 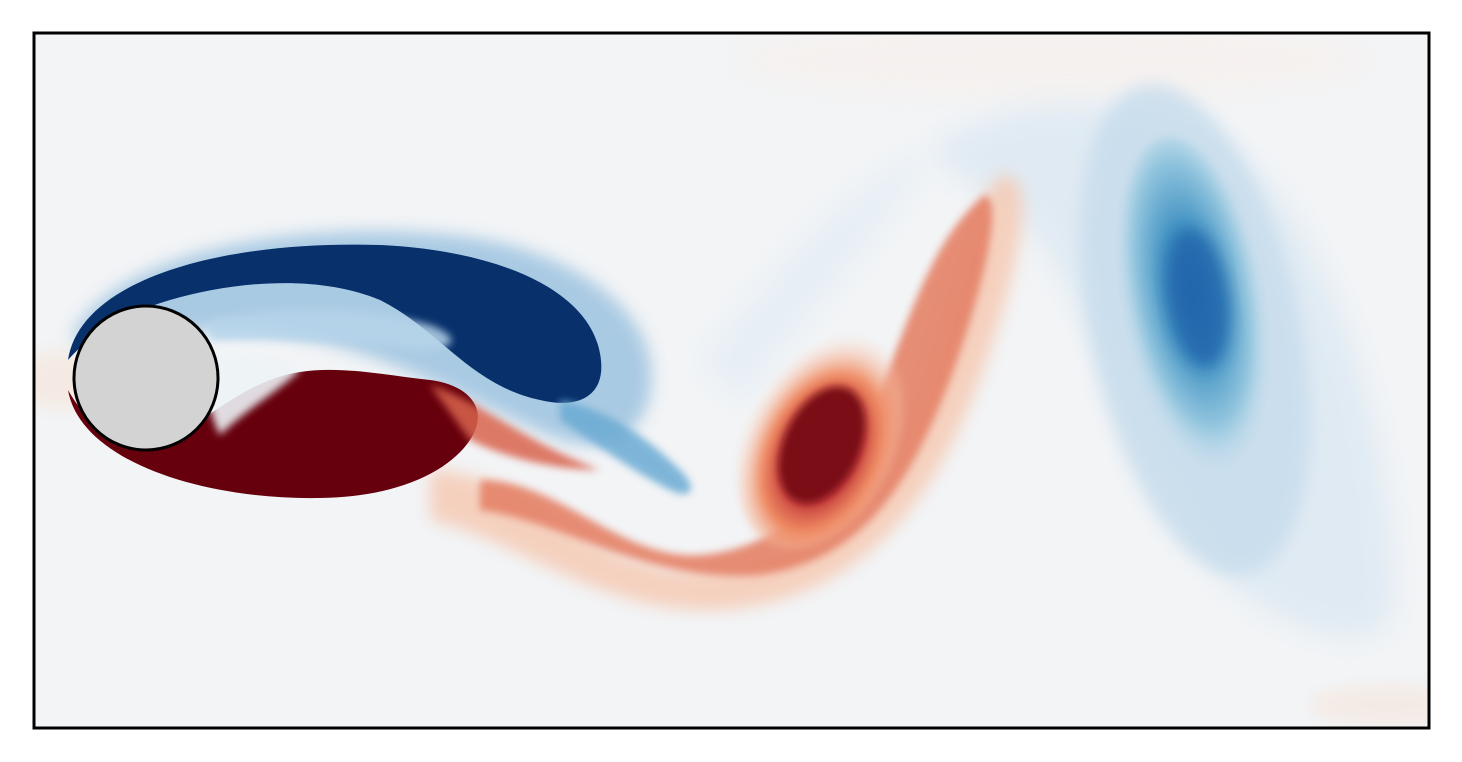 I want to click on red-vortex-center, so click(x=822, y=445).